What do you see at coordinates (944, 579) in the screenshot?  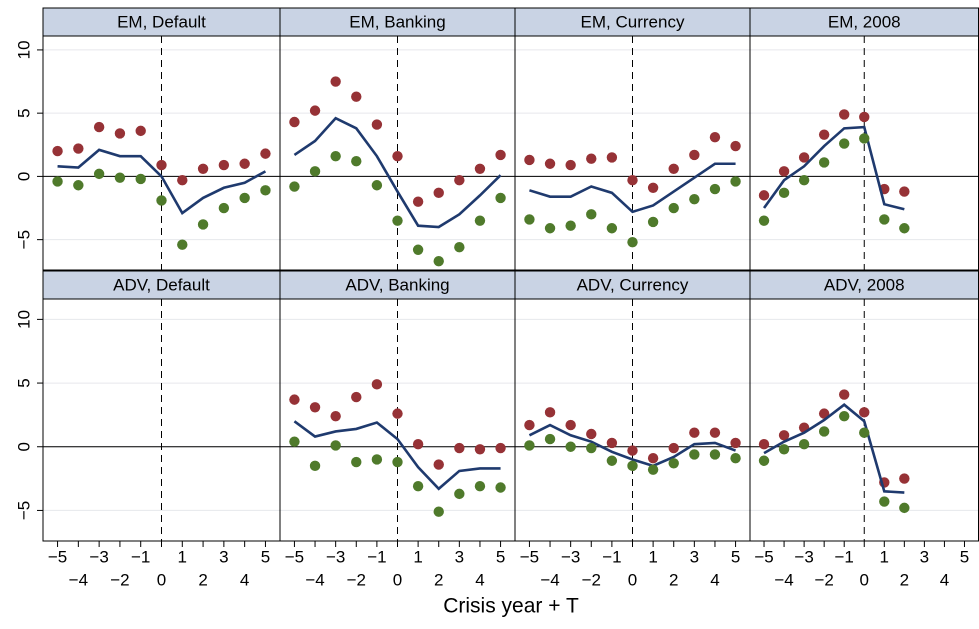 I see `x-tick-label: 4` at bounding box center [944, 579].